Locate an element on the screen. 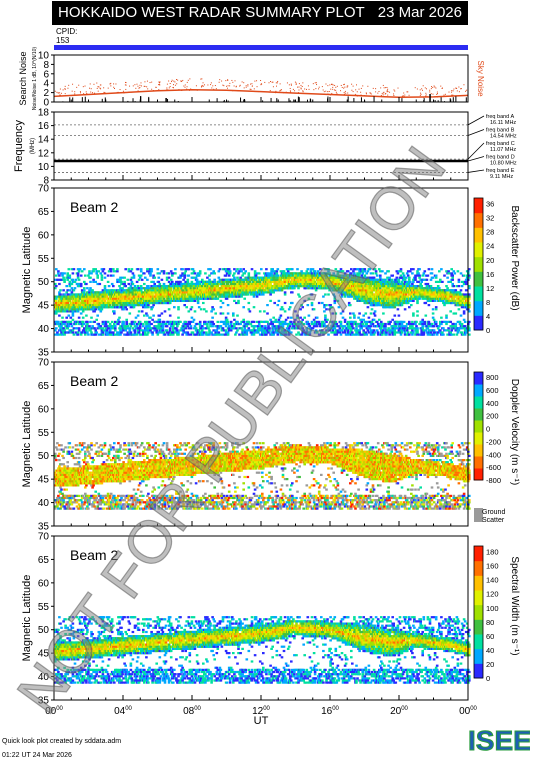  plot-title: HOKKAIDO WEST RADAR SUMMARY PLOT is located at coordinates (211, 12).